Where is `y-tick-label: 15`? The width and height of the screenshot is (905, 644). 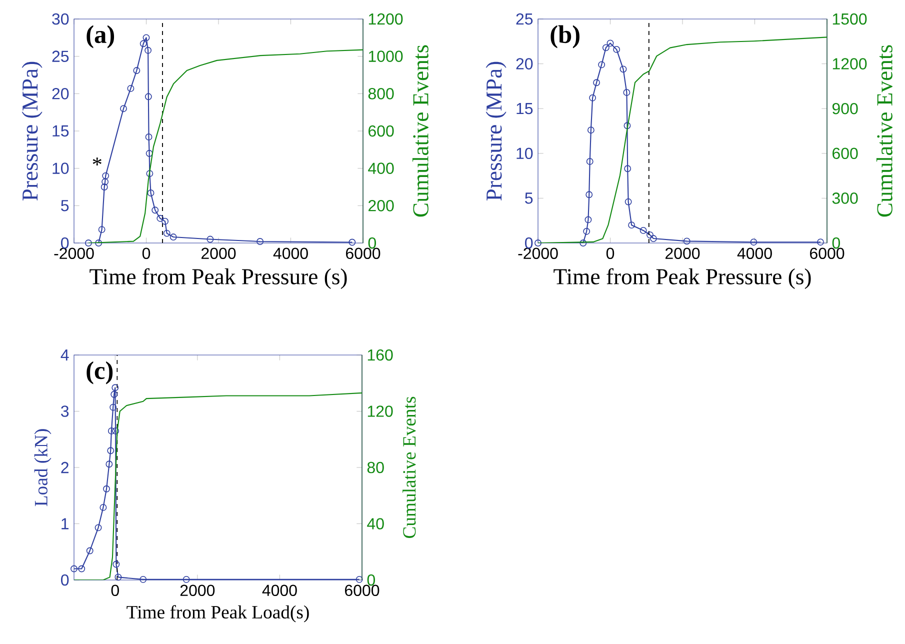
y-tick-label: 15 is located at coordinates (524, 108).